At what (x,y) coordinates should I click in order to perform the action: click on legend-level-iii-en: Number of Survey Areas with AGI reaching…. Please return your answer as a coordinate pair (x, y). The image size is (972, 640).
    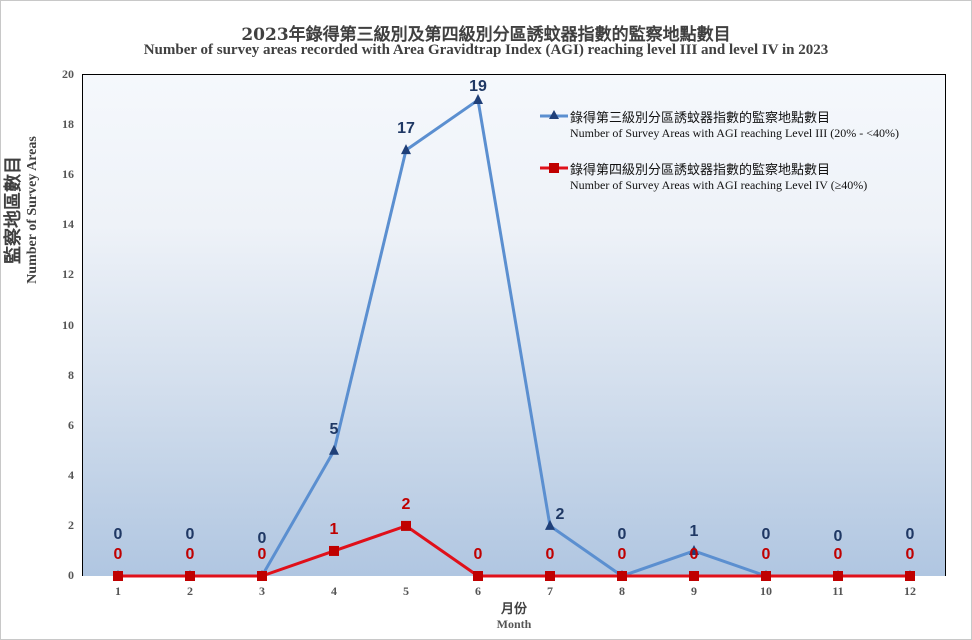
    Looking at the image, I should click on (734, 133).